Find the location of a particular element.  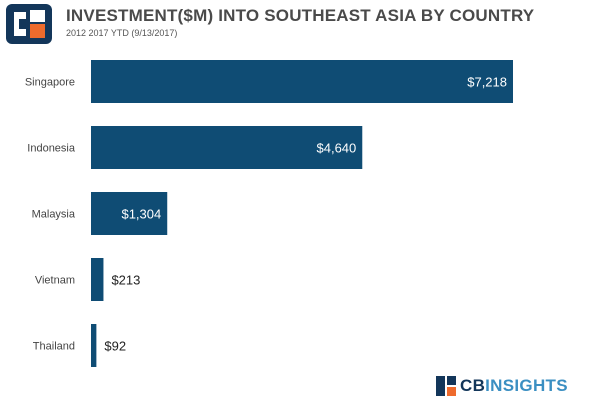

brand-suffix: INSIGHTS is located at coordinates (526, 385).